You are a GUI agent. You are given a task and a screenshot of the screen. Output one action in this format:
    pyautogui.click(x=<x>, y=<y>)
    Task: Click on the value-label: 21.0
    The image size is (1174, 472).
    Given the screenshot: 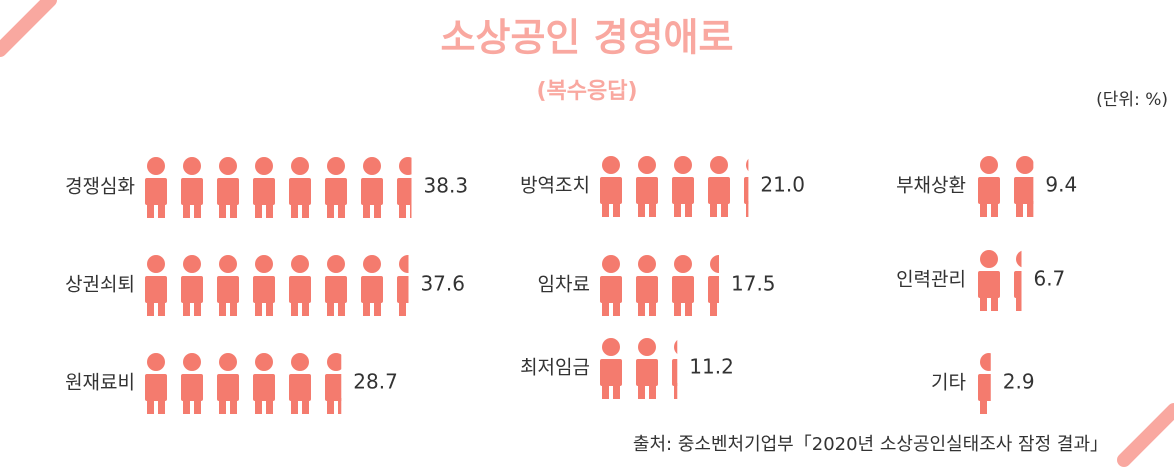 What is the action you would take?
    pyautogui.click(x=782, y=185)
    